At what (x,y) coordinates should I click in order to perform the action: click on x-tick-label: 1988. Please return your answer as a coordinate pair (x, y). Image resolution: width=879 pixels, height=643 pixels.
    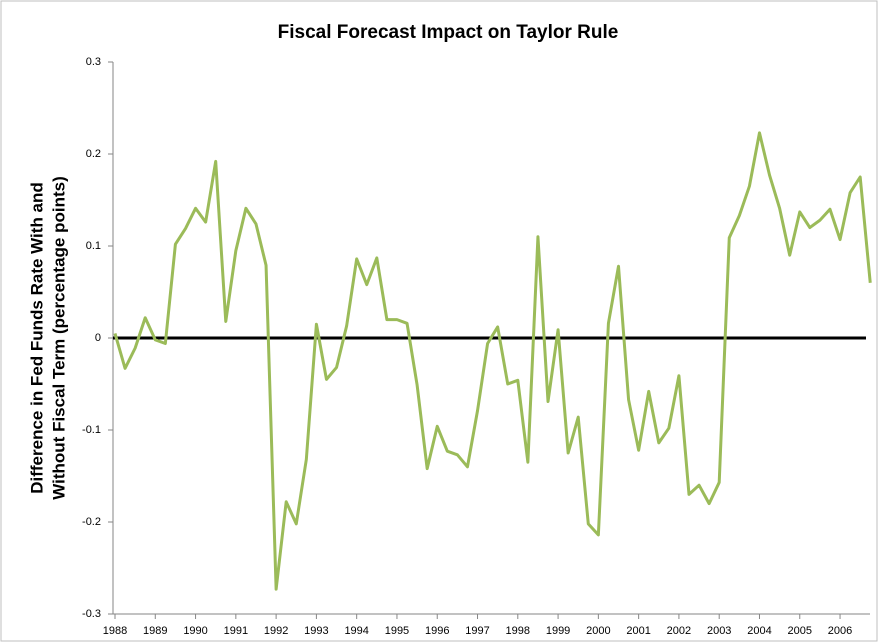
    Looking at the image, I should click on (115, 631).